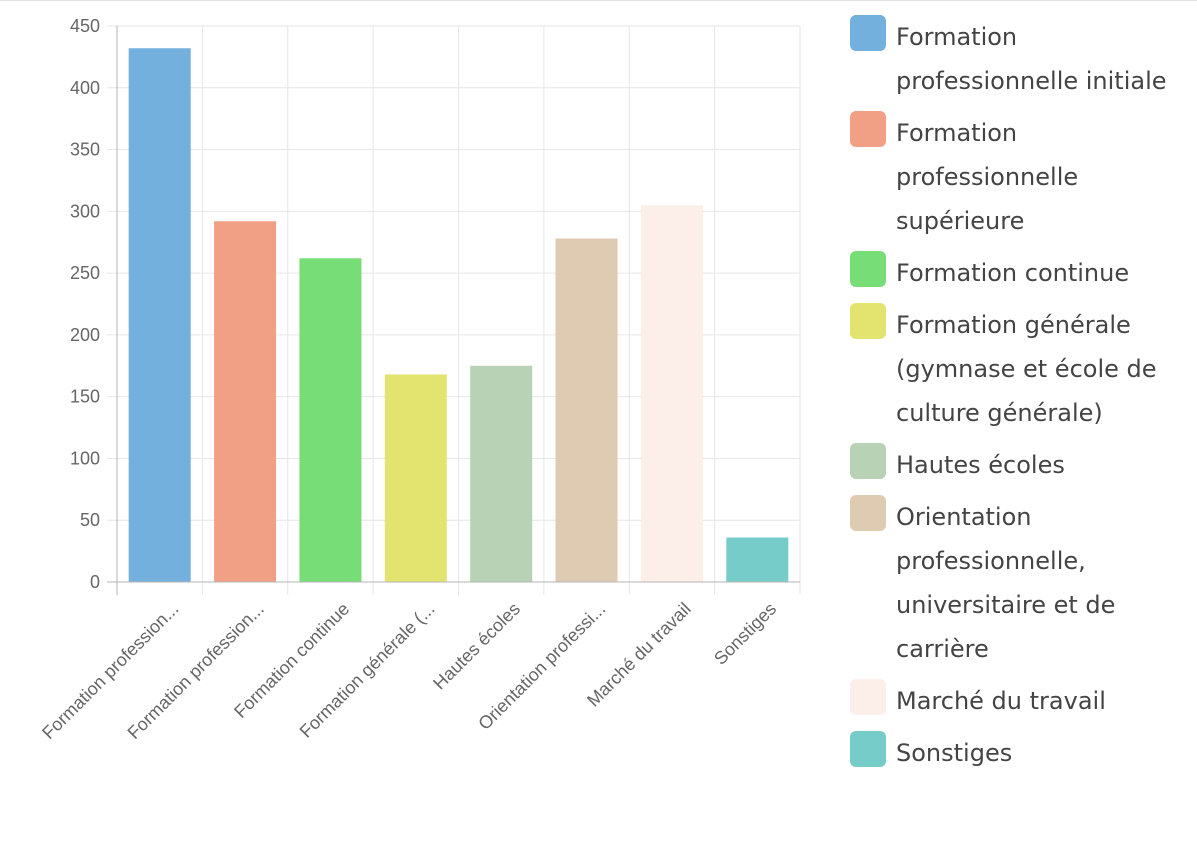 This screenshot has width=1197, height=845. I want to click on legend-label: Formation continue, so click(1013, 273).